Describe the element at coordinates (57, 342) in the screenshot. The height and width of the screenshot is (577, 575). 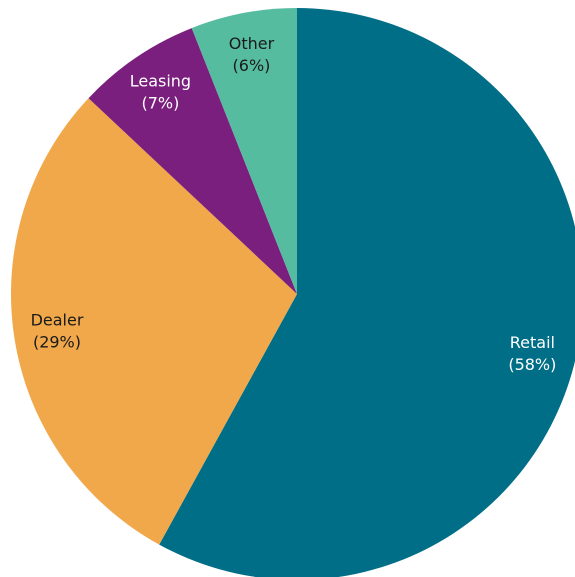
I see `slice-value-label: (29%)` at that location.